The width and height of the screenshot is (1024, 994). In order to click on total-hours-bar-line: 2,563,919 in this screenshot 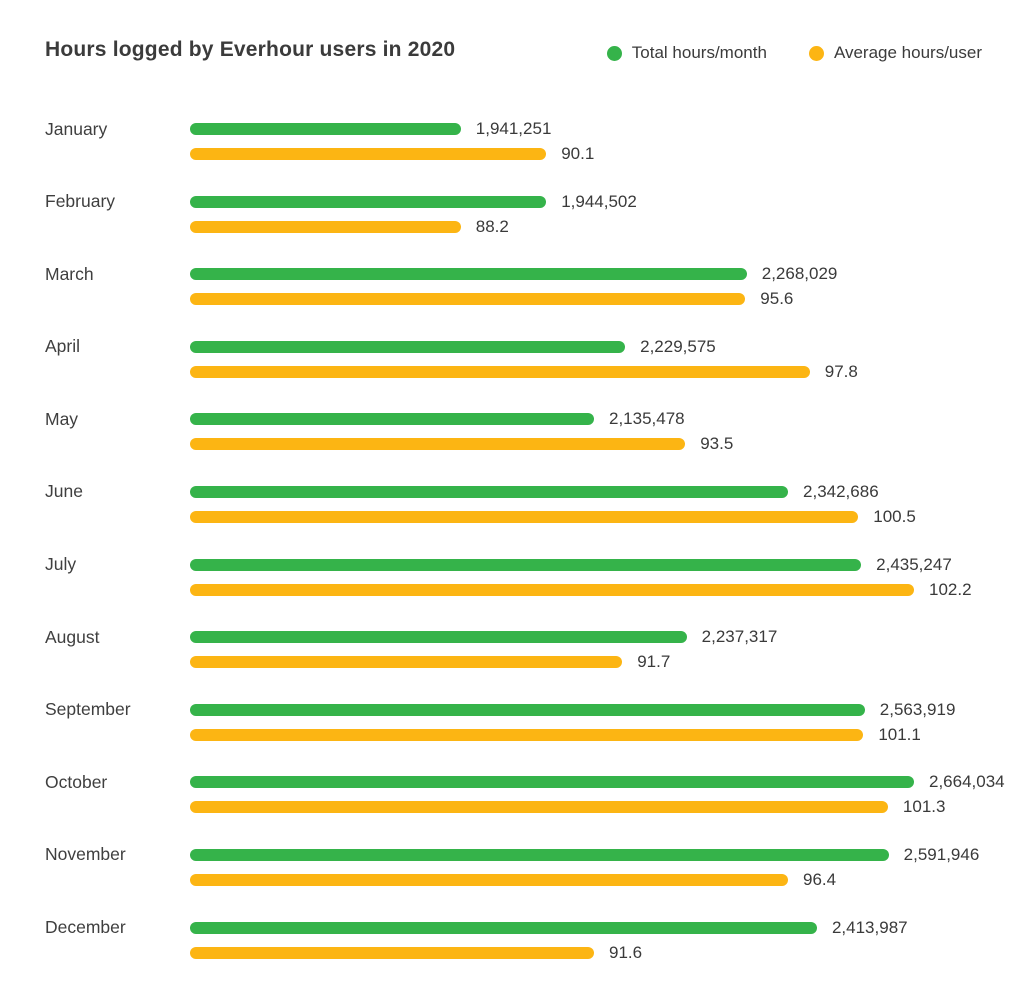, I will do `click(572, 709)`.